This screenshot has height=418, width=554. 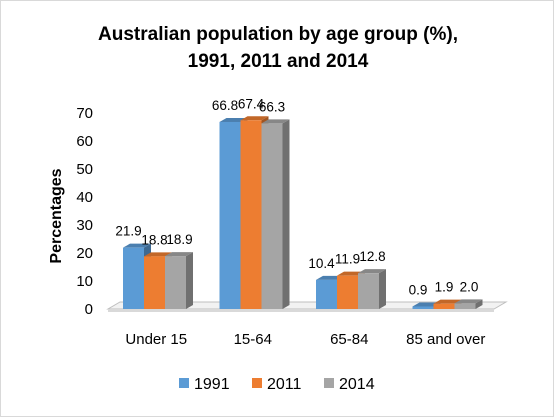 What do you see at coordinates (251, 103) in the screenshot?
I see `data-label: 67.4` at bounding box center [251, 103].